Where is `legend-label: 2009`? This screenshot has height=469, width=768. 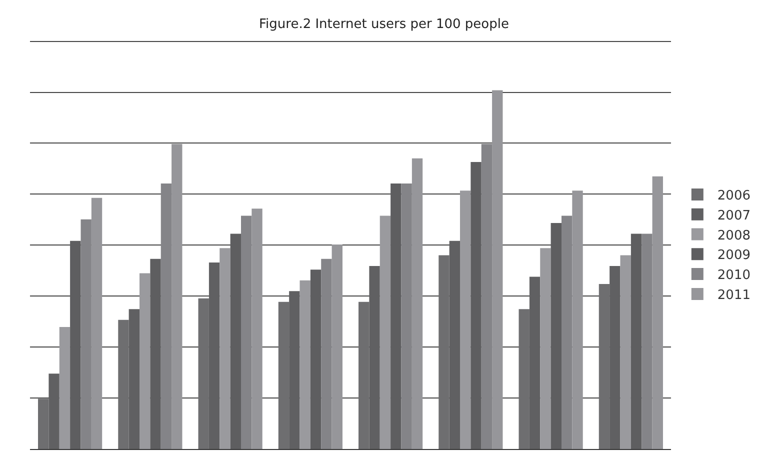
legend-label: 2009 is located at coordinates (734, 256).